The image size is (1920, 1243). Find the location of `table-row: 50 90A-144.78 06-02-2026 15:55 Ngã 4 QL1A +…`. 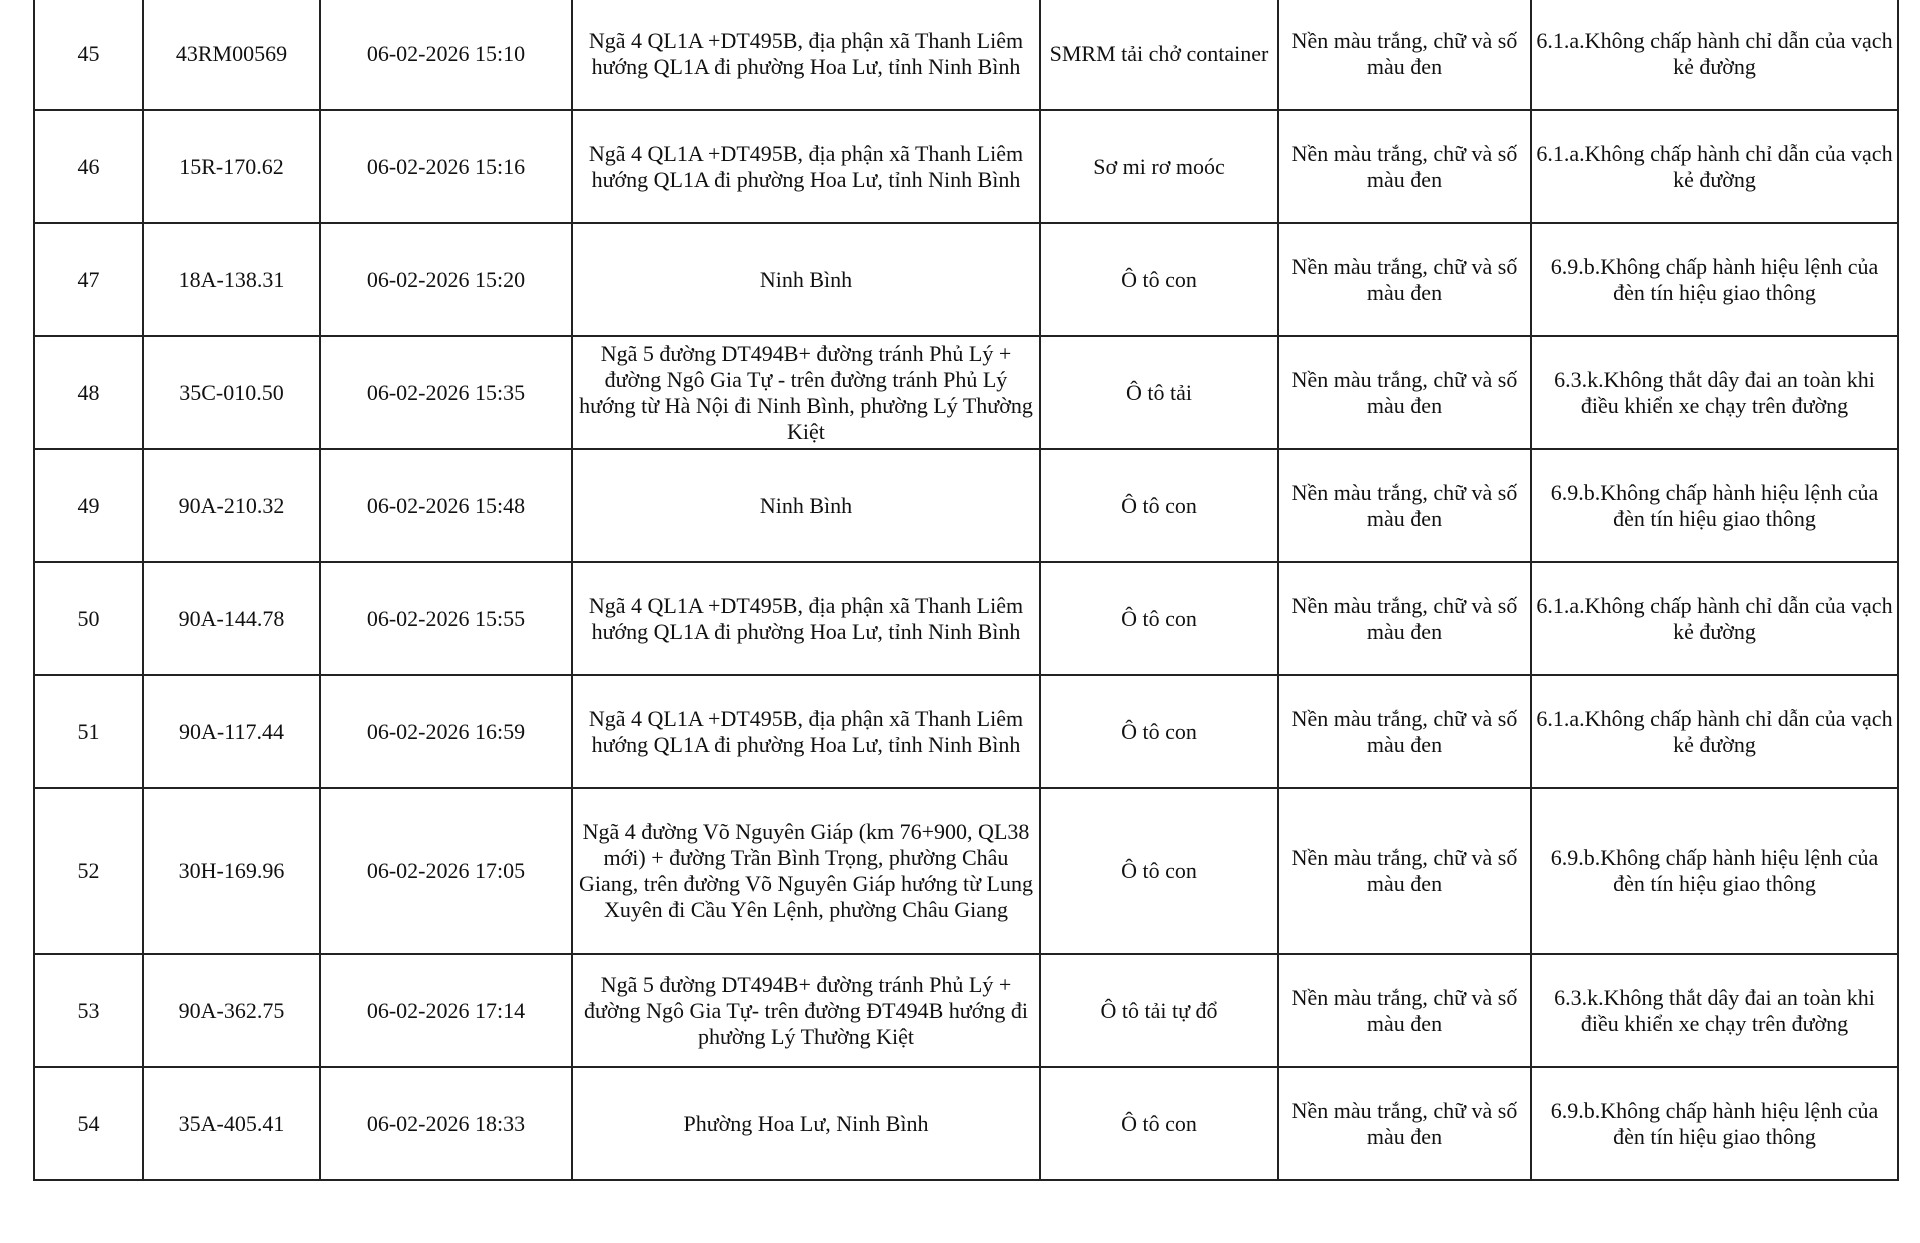

table-row: 50 90A-144.78 06-02-2026 15:55 Ngã 4 QL1A +… is located at coordinates (966, 618).